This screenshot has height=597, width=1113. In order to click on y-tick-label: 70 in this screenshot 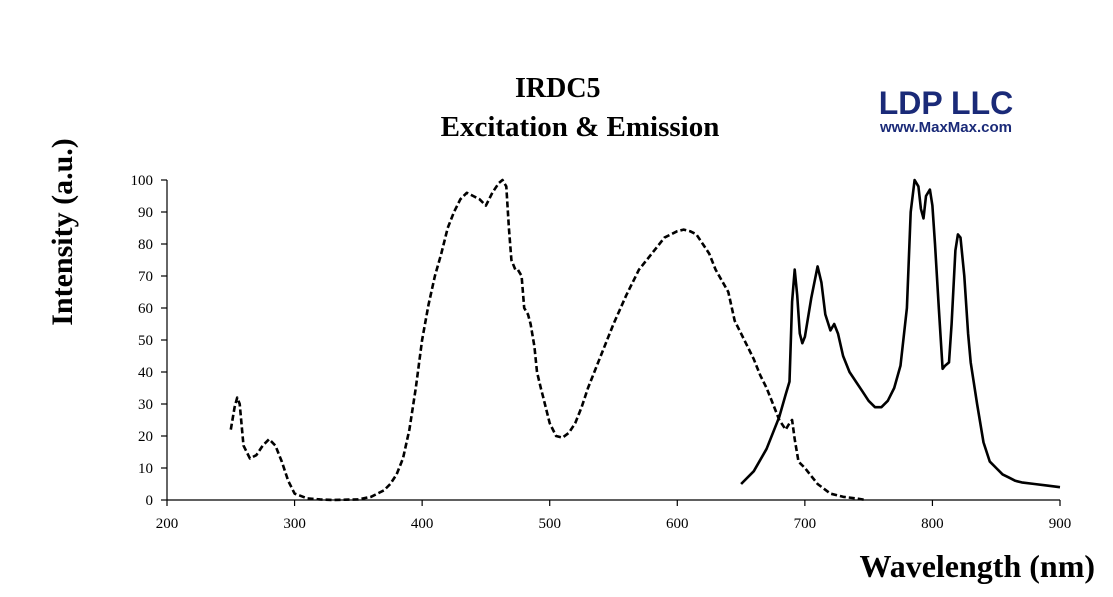, I will do `click(145, 277)`.